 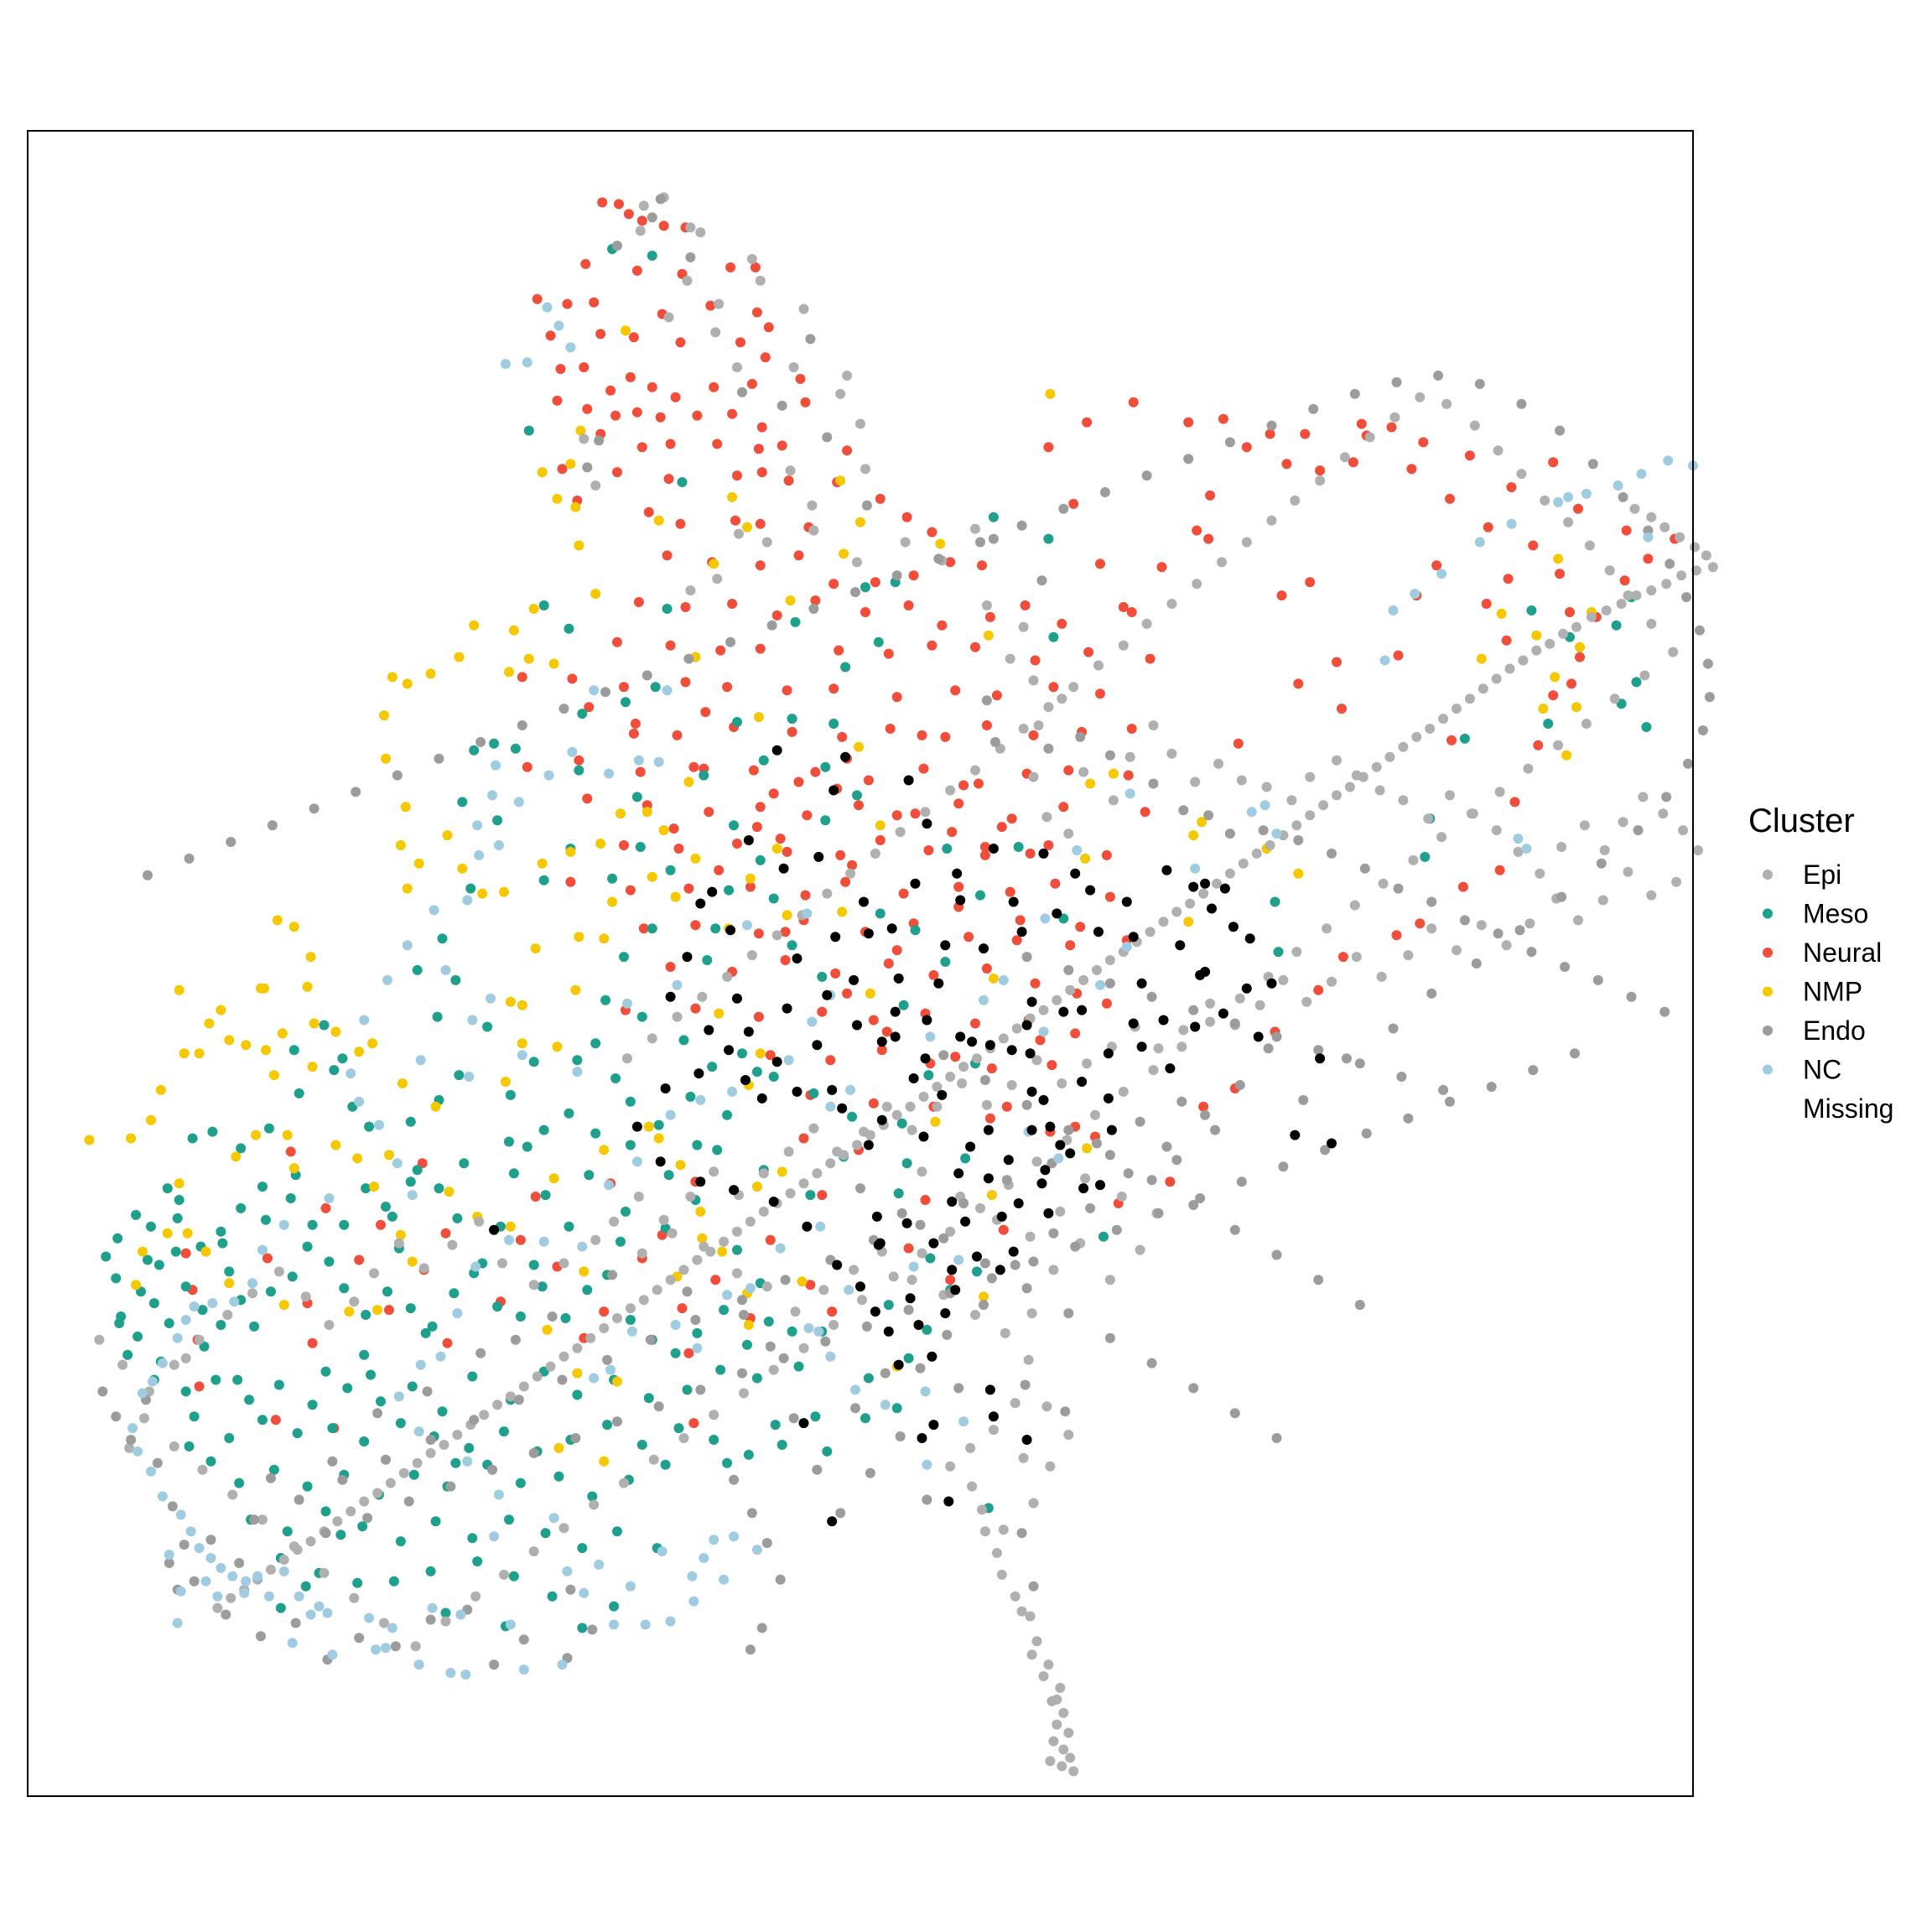 I want to click on legend-marker-meso, so click(x=1768, y=913).